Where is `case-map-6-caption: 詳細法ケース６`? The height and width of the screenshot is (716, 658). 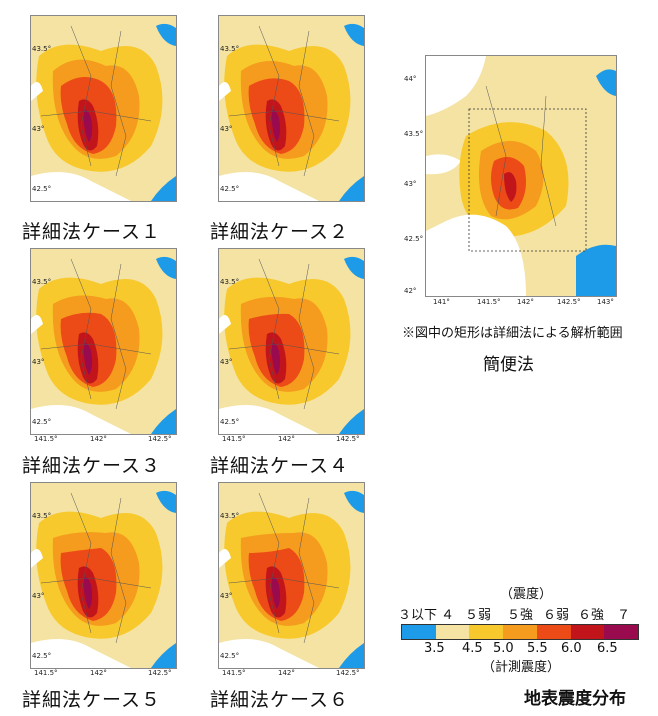
case-map-6-caption: 詳細法ケース６ is located at coordinates (280, 700).